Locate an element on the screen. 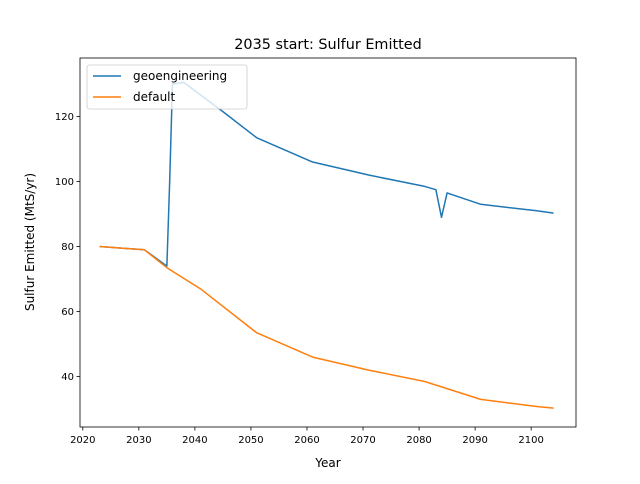 Image resolution: width=640 pixels, height=484 pixels. x-tick-label: 2030 is located at coordinates (138, 440).